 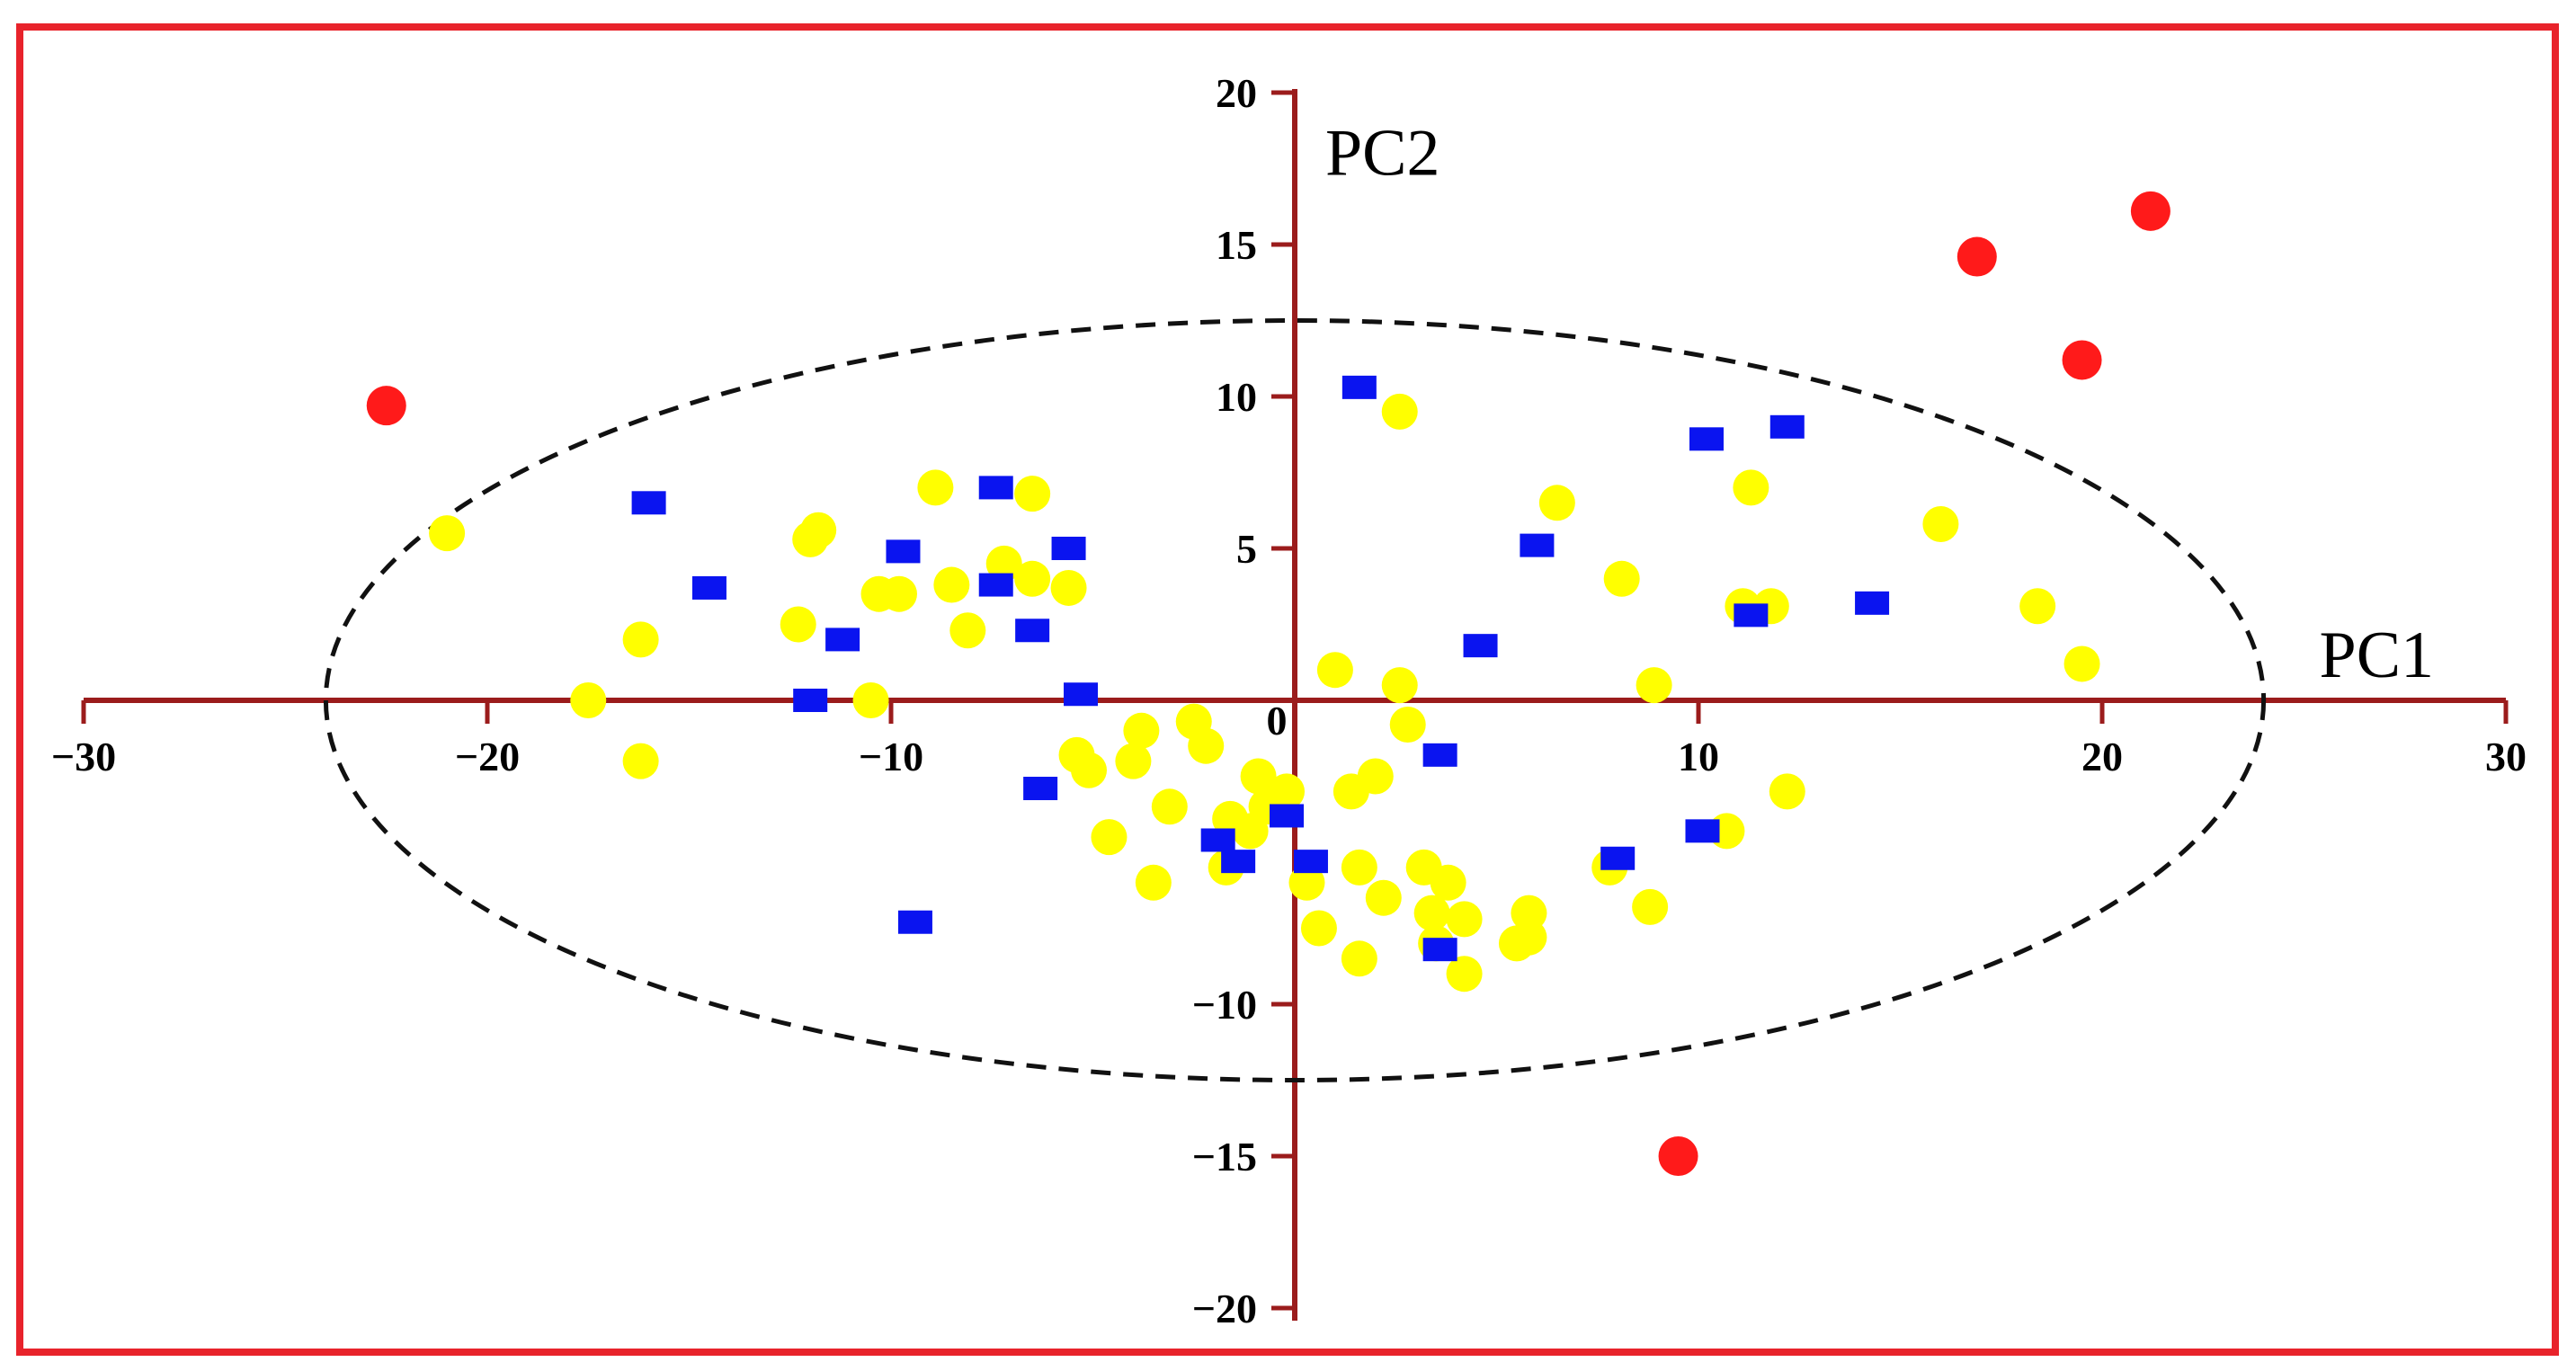 What do you see at coordinates (1236, 397) in the screenshot?
I see `y-tick-label: 10` at bounding box center [1236, 397].